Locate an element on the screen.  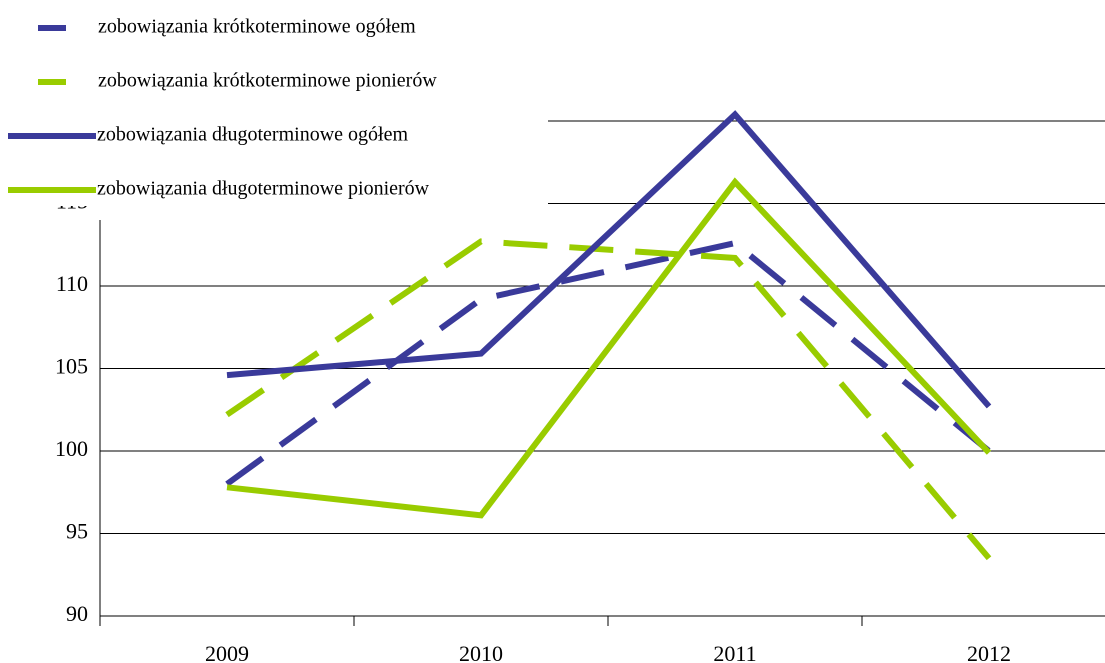
x-tick-label: 2009 is located at coordinates (227, 652).